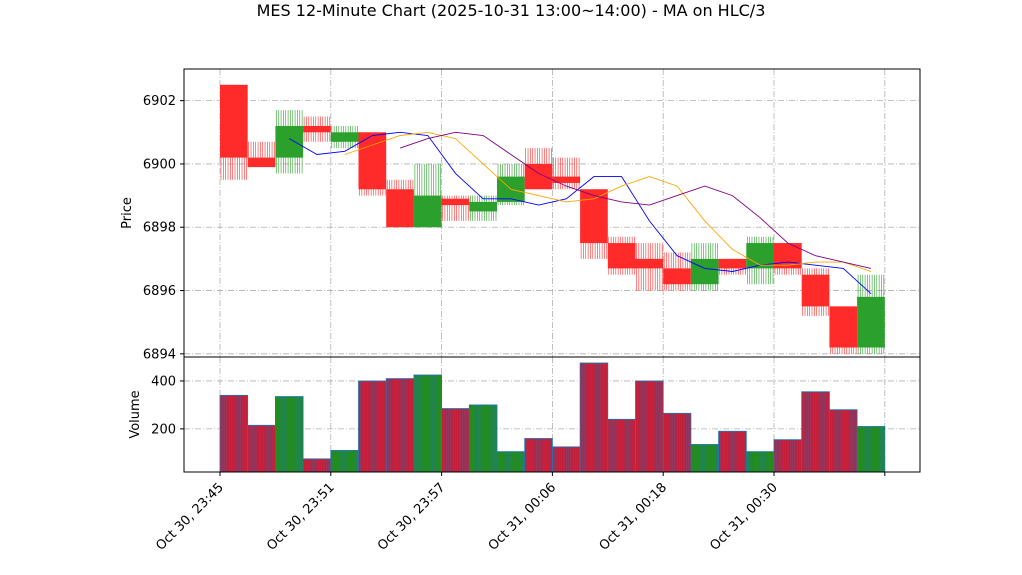  Describe the element at coordinates (163, 429) in the screenshot. I see `volume-ytick-label: 200` at that location.